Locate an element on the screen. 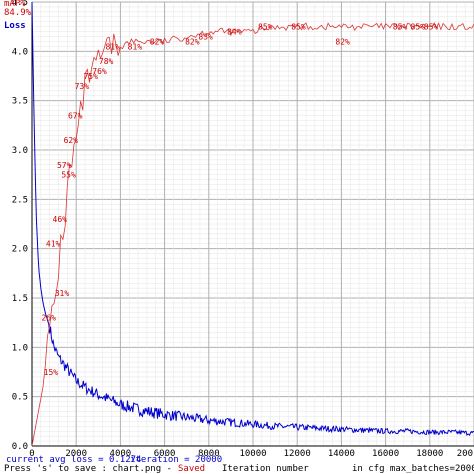 This screenshot has width=474, height=474. y-tick-label: 1.0 is located at coordinates (20, 348).